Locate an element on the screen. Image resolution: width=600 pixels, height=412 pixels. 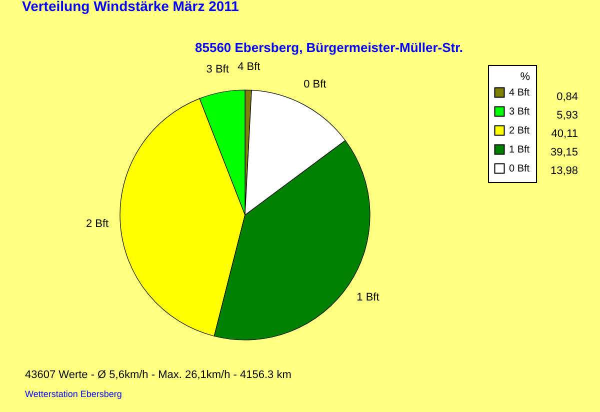
text: 43607 Werte - Ø 5,6km/h - Max. 26,1km/h - 4156.3 km is located at coordinates (158, 375).